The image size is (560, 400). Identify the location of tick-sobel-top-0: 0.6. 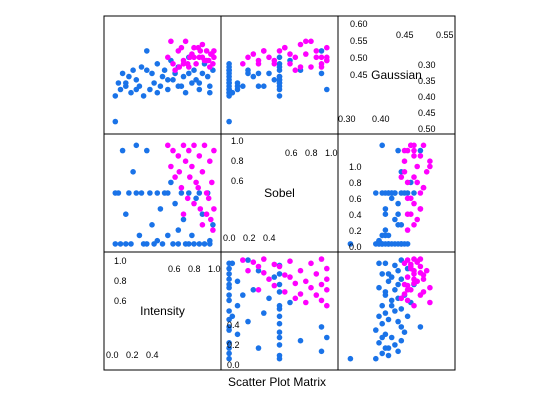
(291, 153).